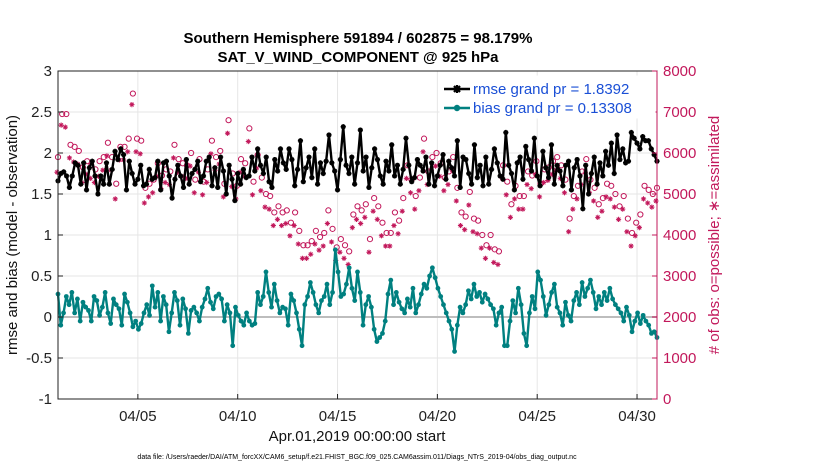 This screenshot has width=830, height=470. I want to click on left-tick-label: -0.5, so click(39, 358).